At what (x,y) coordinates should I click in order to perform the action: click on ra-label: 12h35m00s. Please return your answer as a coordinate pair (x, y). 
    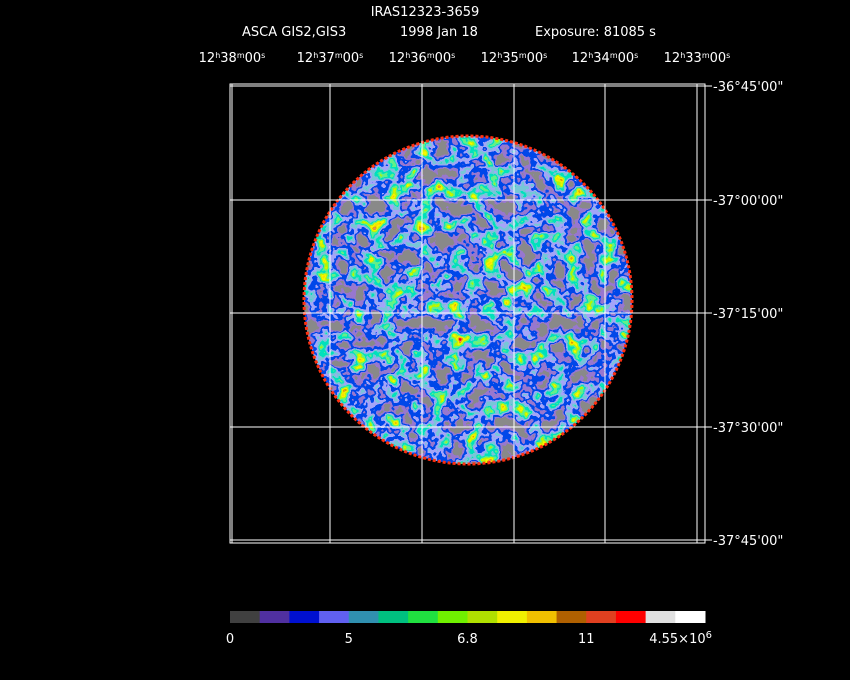
    Looking at the image, I should click on (514, 59).